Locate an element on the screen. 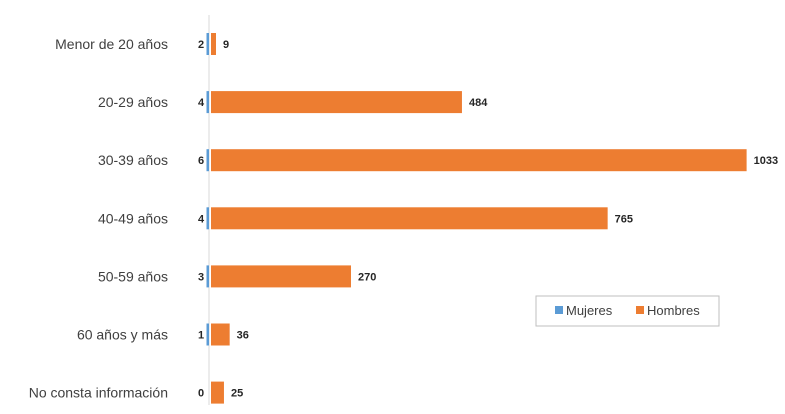  value-label-hombres: 270 is located at coordinates (367, 277).